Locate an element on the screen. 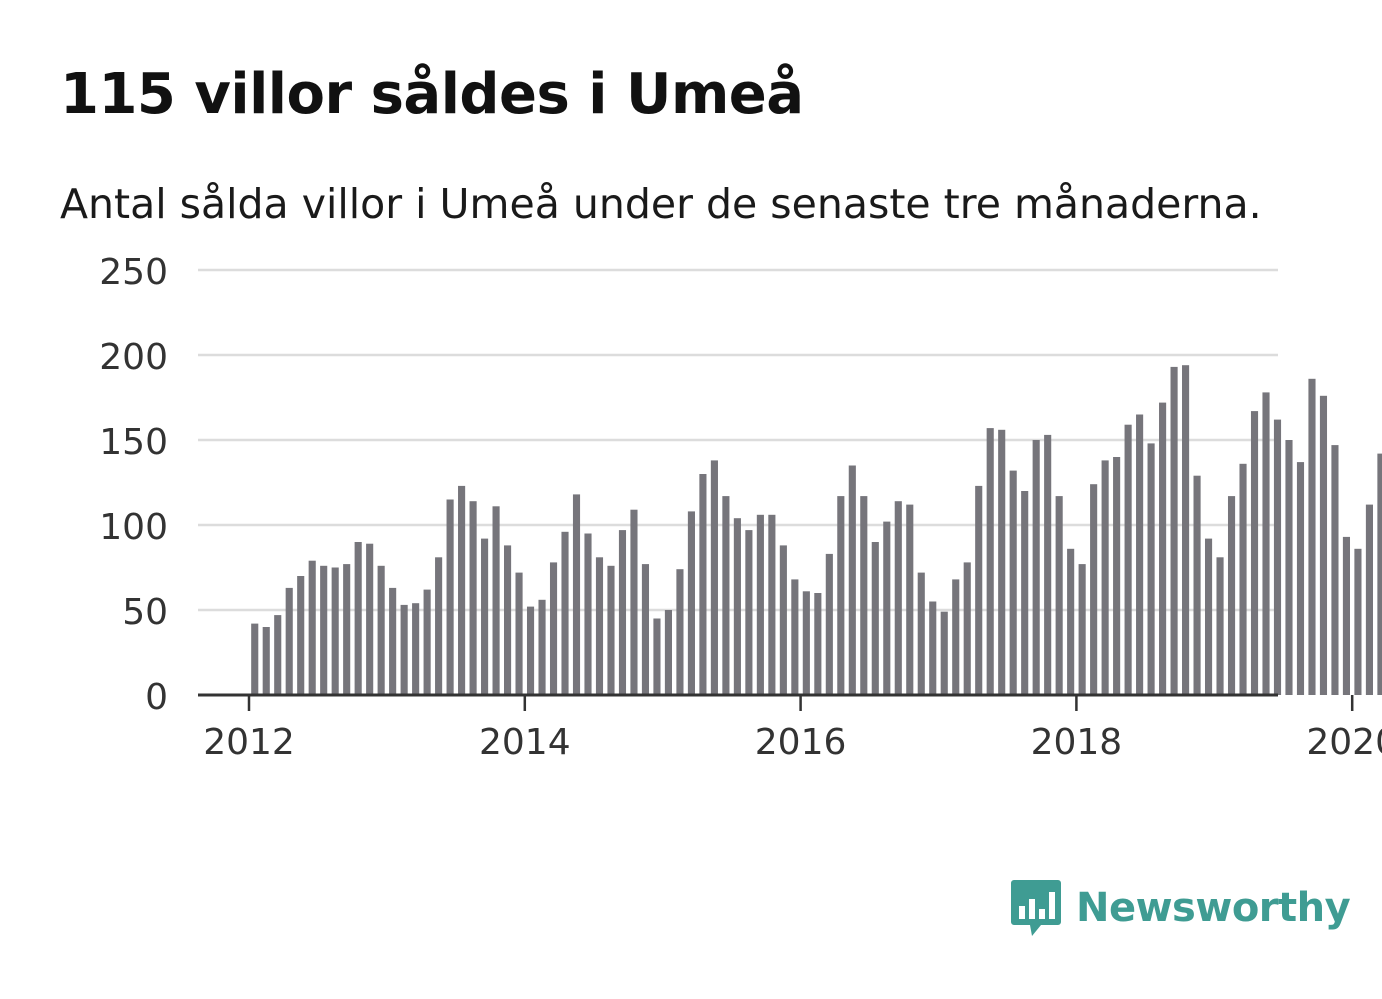 This screenshot has width=1382, height=999. newsworthy-brand: Newsworthy is located at coordinates (1180, 908).